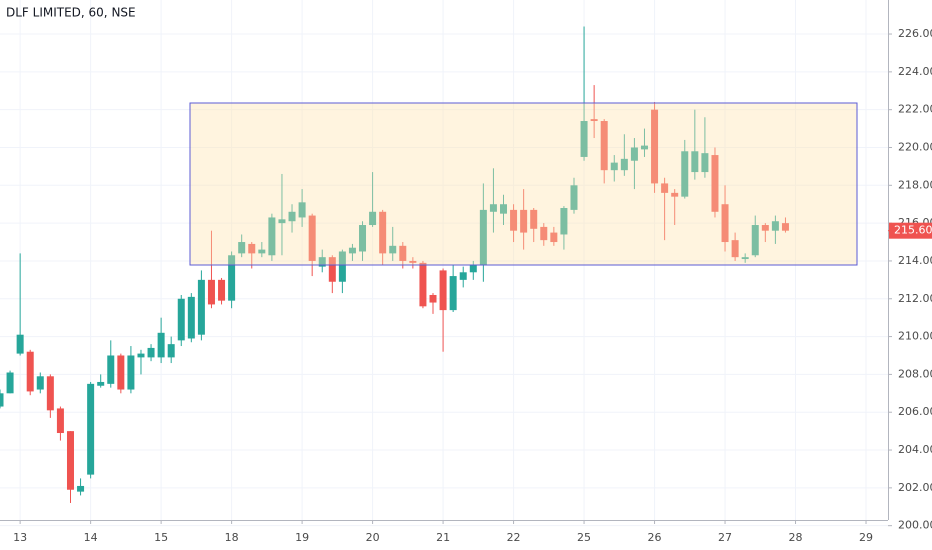  What do you see at coordinates (915, 260) in the screenshot?
I see `y-tick-label: 214.00` at bounding box center [915, 260].